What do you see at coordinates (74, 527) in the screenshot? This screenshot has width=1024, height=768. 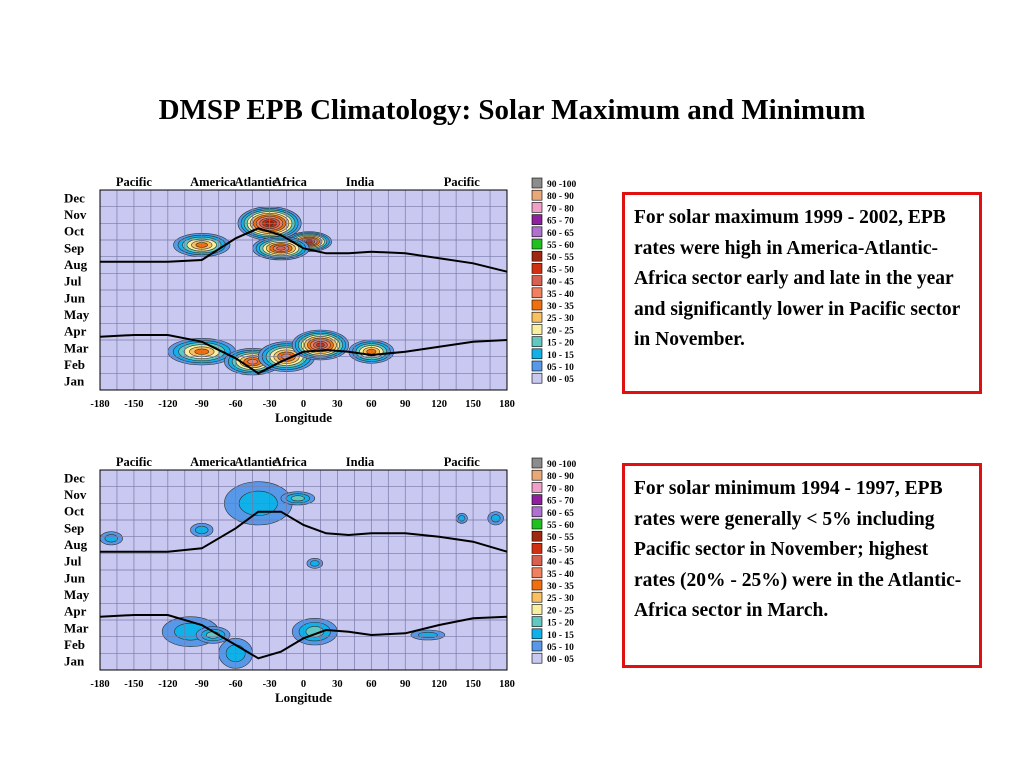 I see `month-label-sep: Sep` at bounding box center [74, 527].